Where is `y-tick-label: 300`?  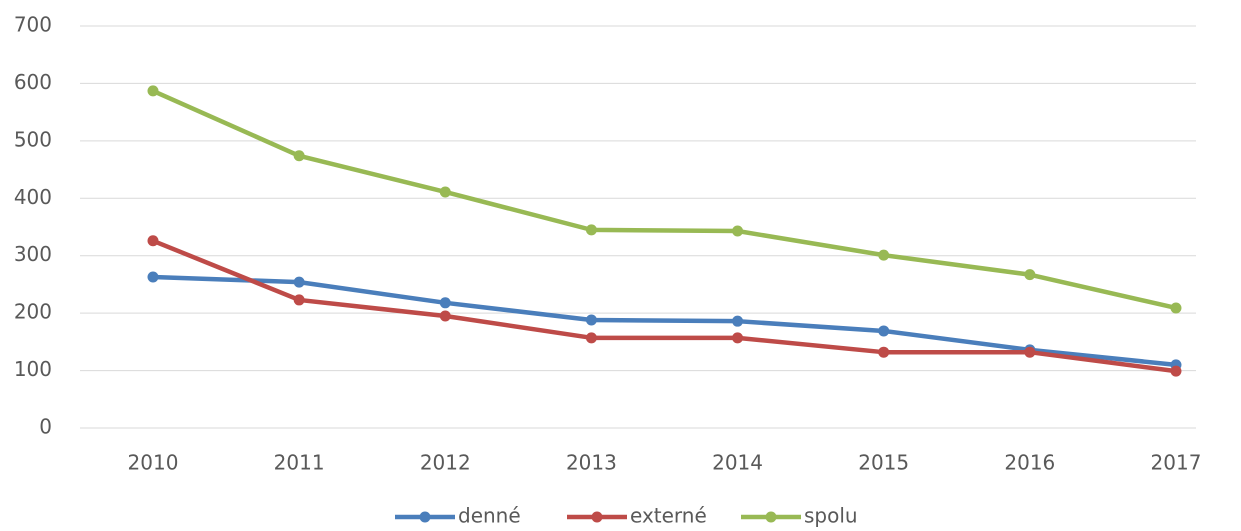 y-tick-label: 300 is located at coordinates (33, 254).